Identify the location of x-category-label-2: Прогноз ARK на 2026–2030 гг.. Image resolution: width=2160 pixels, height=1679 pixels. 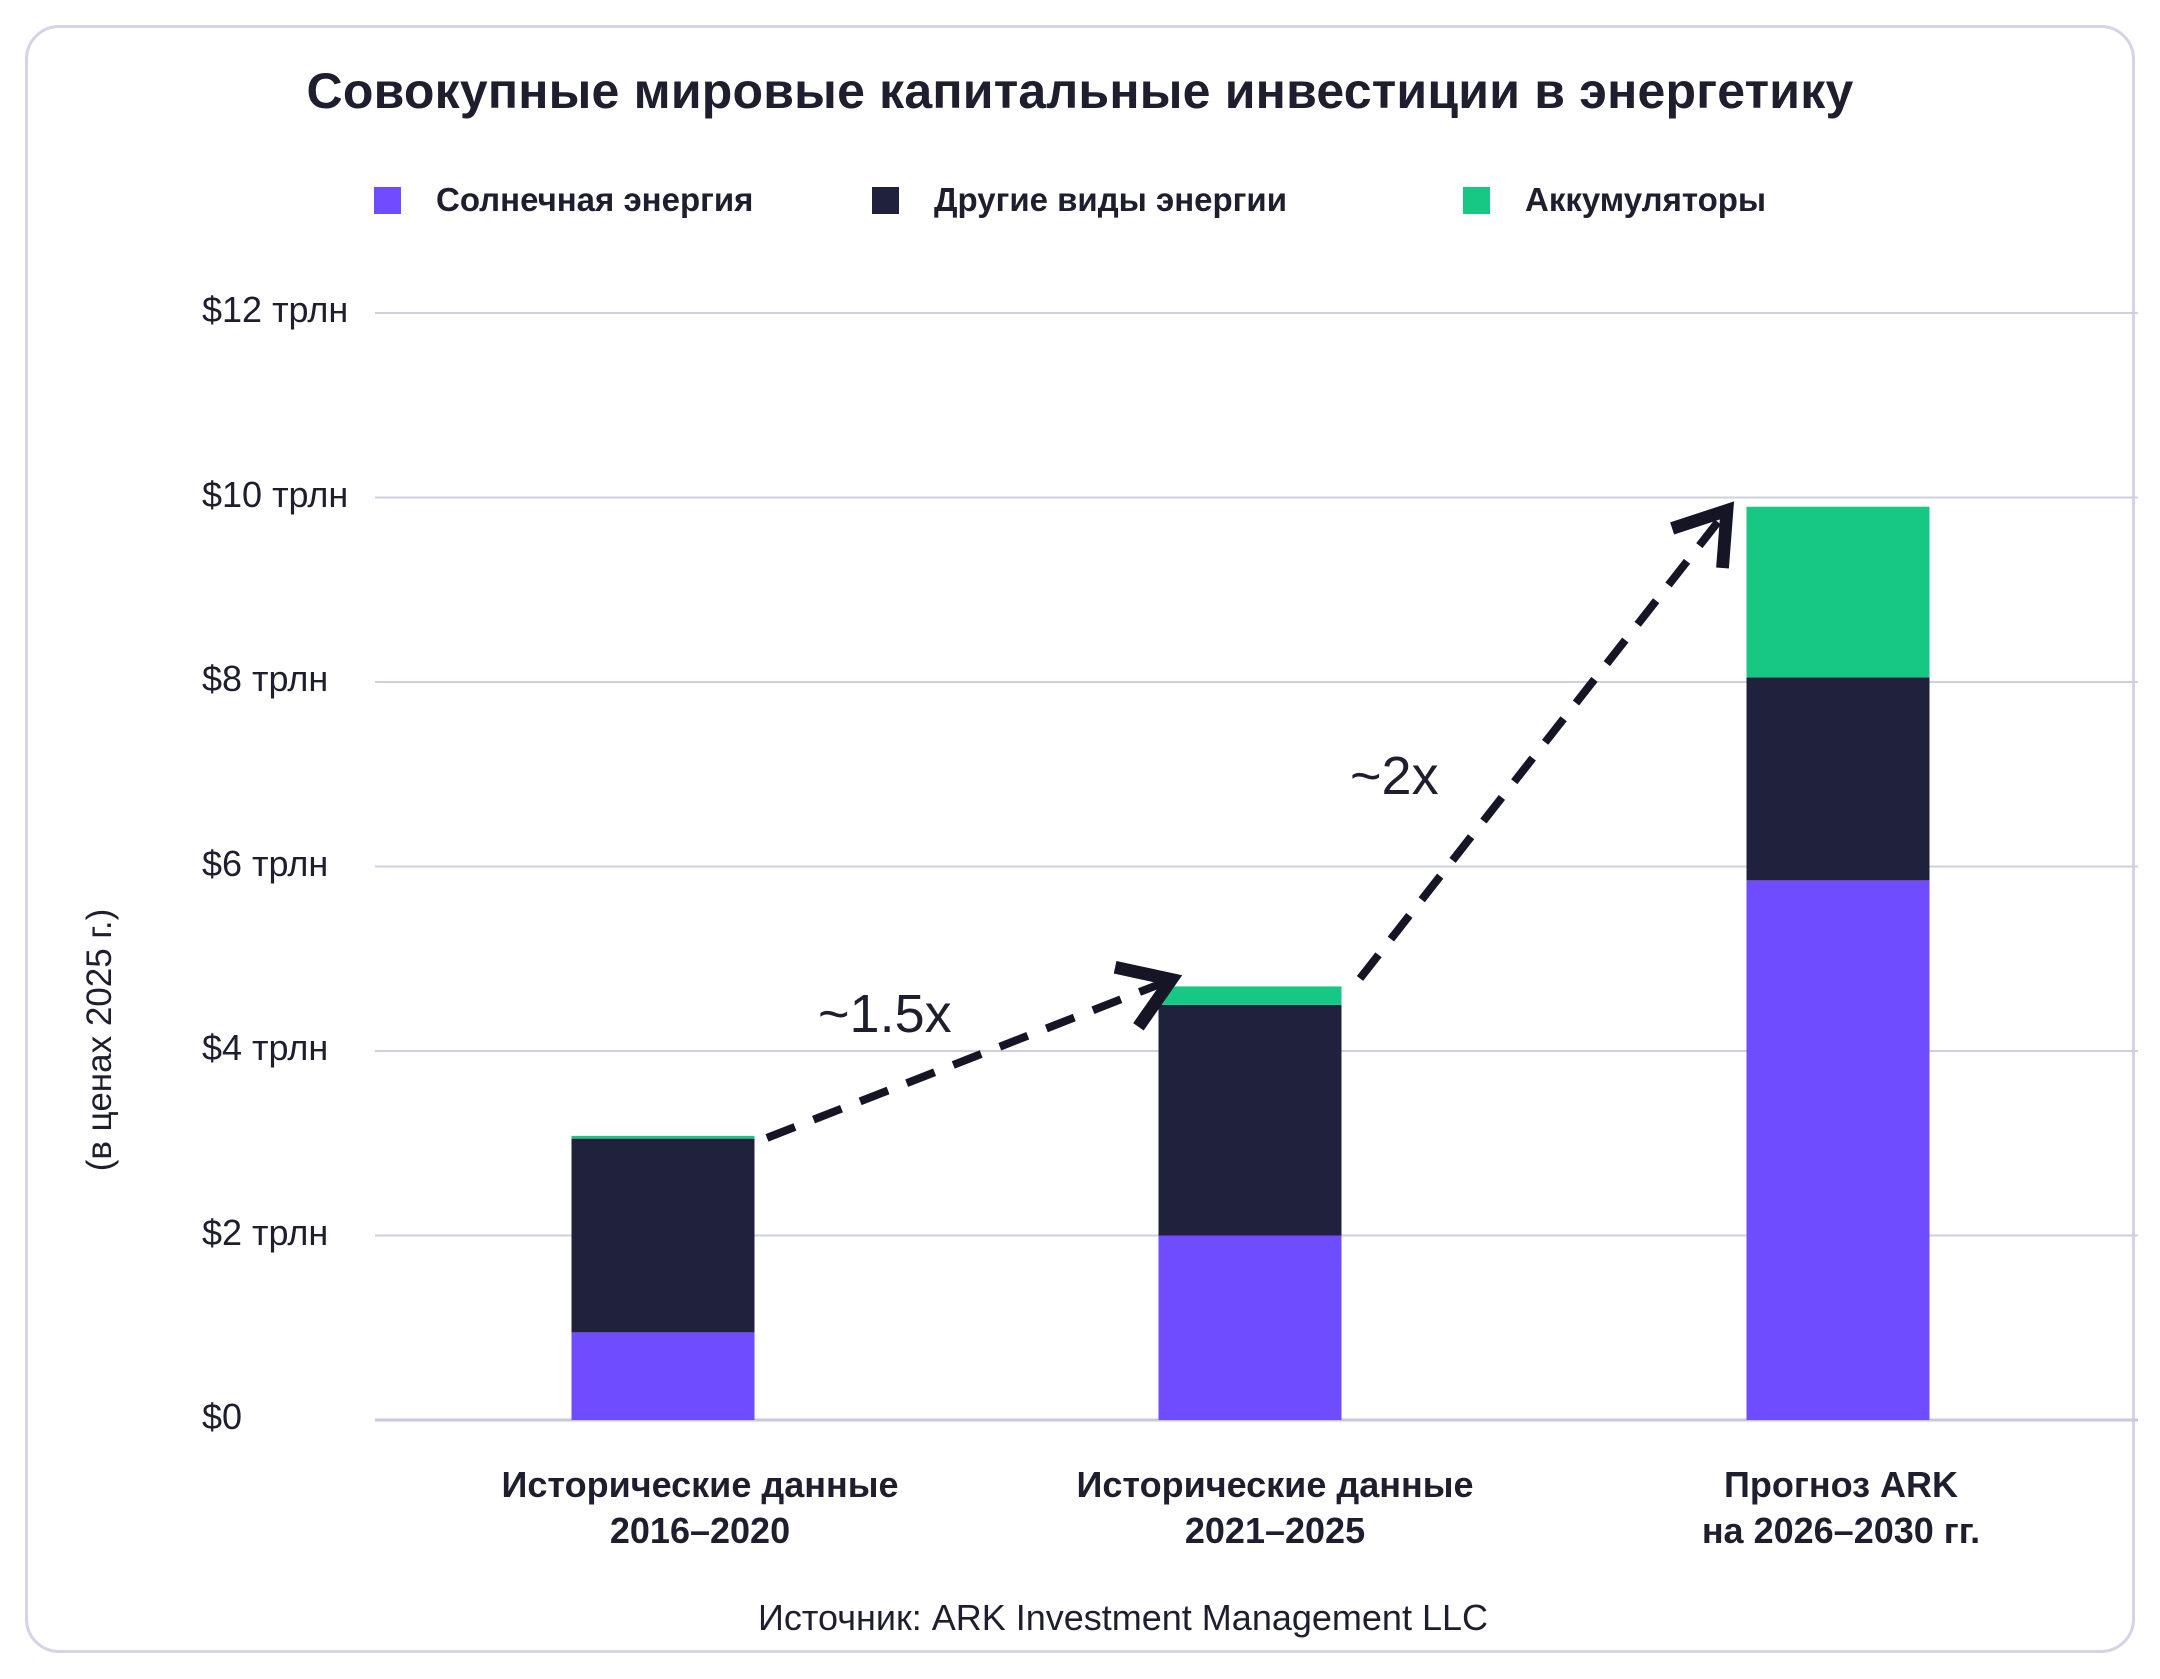
(1841, 1507).